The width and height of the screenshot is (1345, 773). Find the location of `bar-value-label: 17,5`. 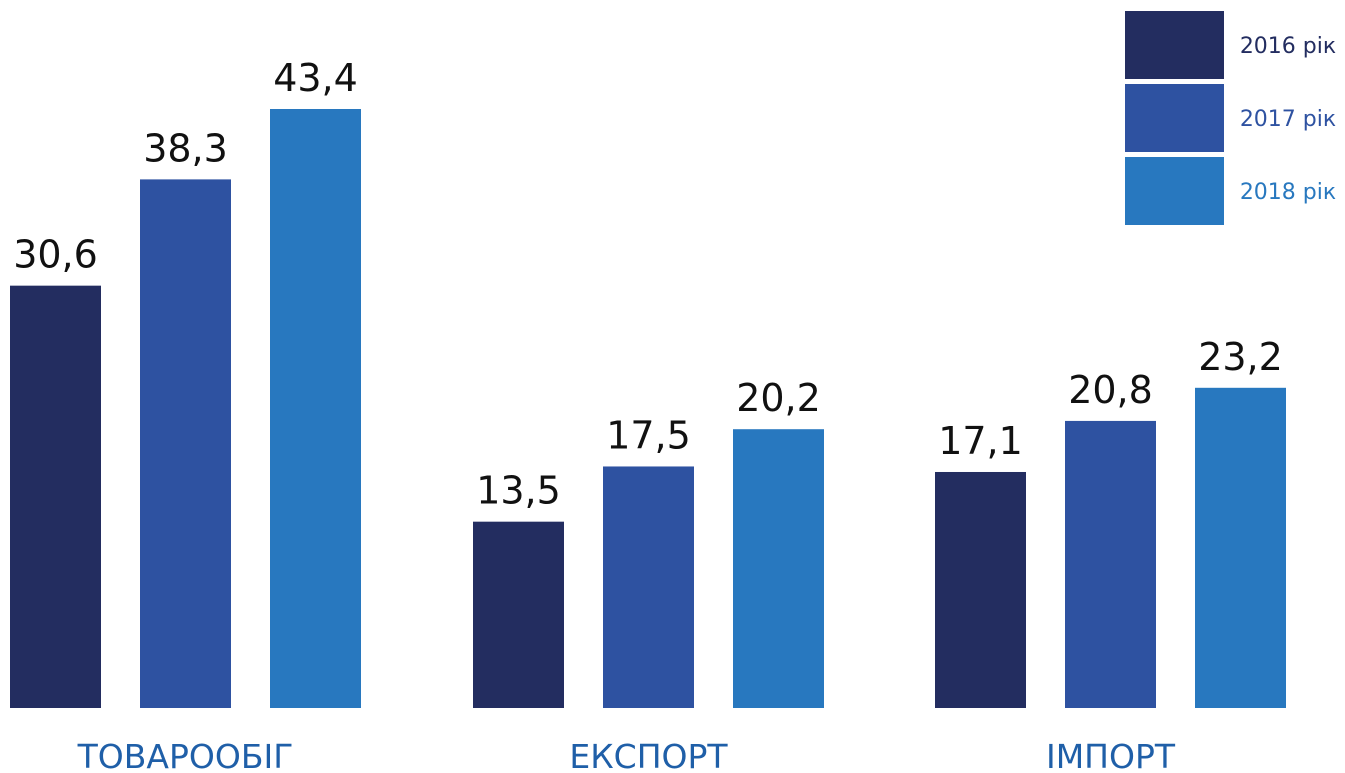

bar-value-label: 17,5 is located at coordinates (648, 435).